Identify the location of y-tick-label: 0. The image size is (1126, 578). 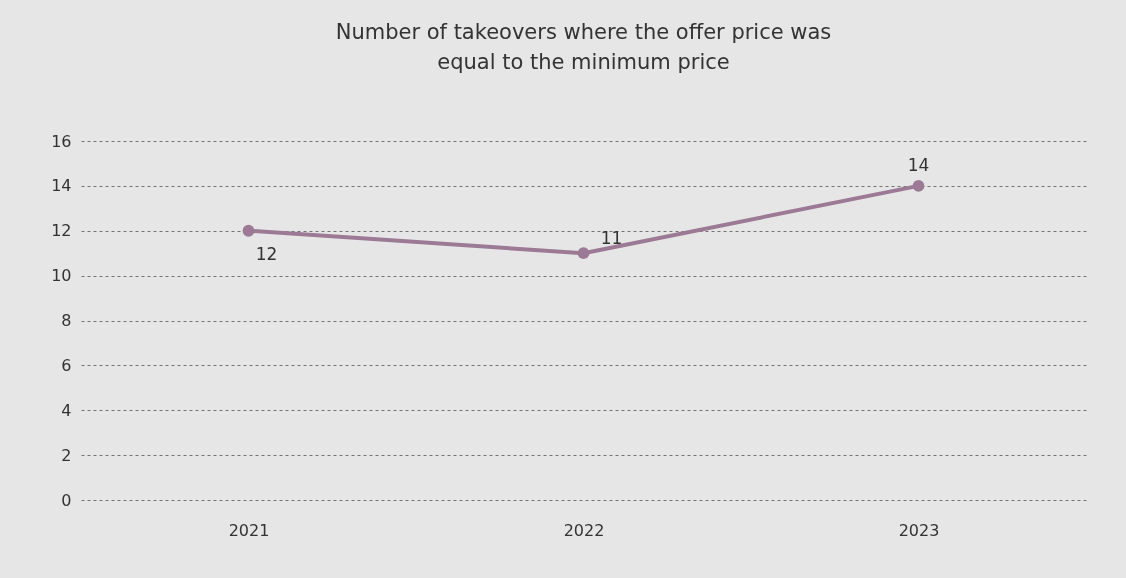
(66, 500).